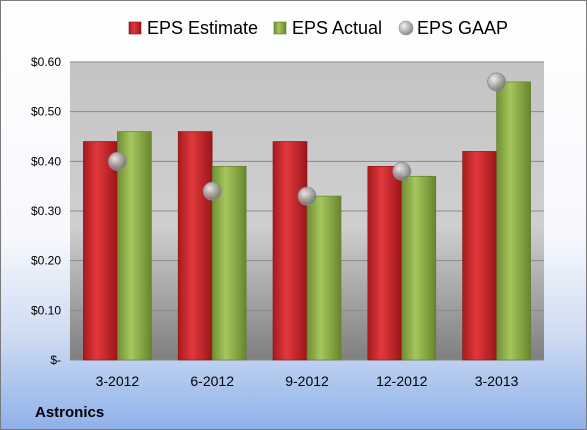 The image size is (587, 430). Describe the element at coordinates (55, 360) in the screenshot. I see `y-tick-label: $-` at that location.